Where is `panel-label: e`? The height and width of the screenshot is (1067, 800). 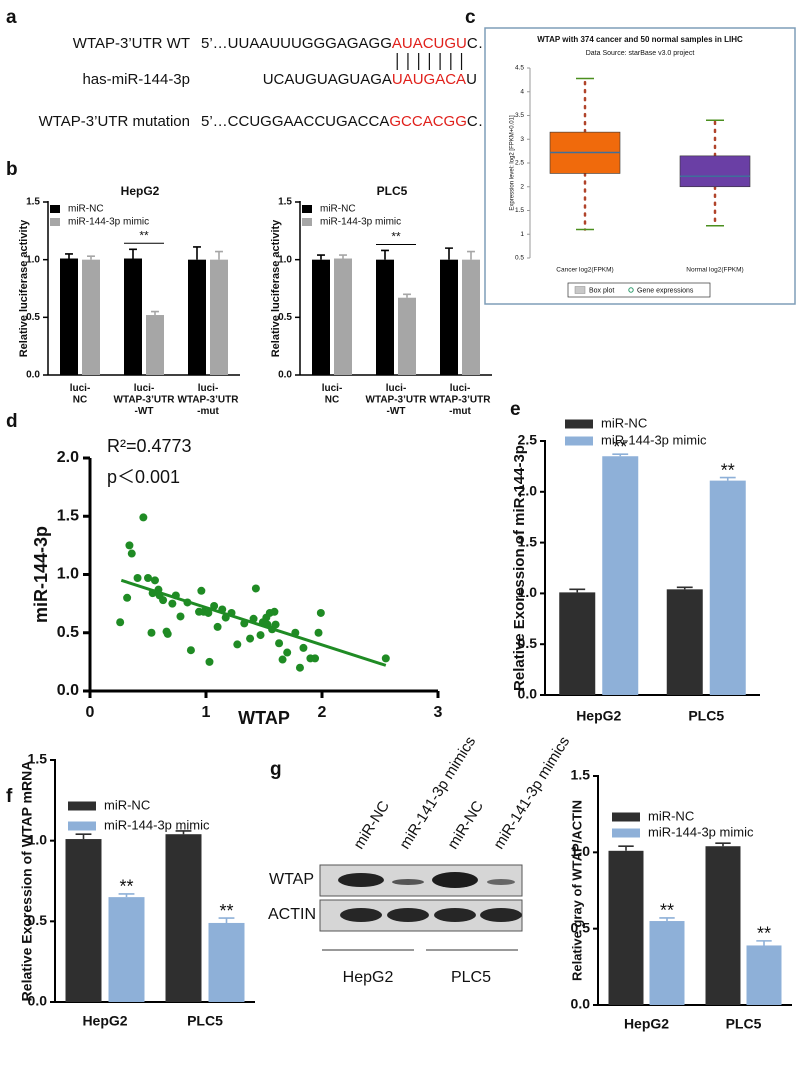 panel-label: e is located at coordinates (515, 409).